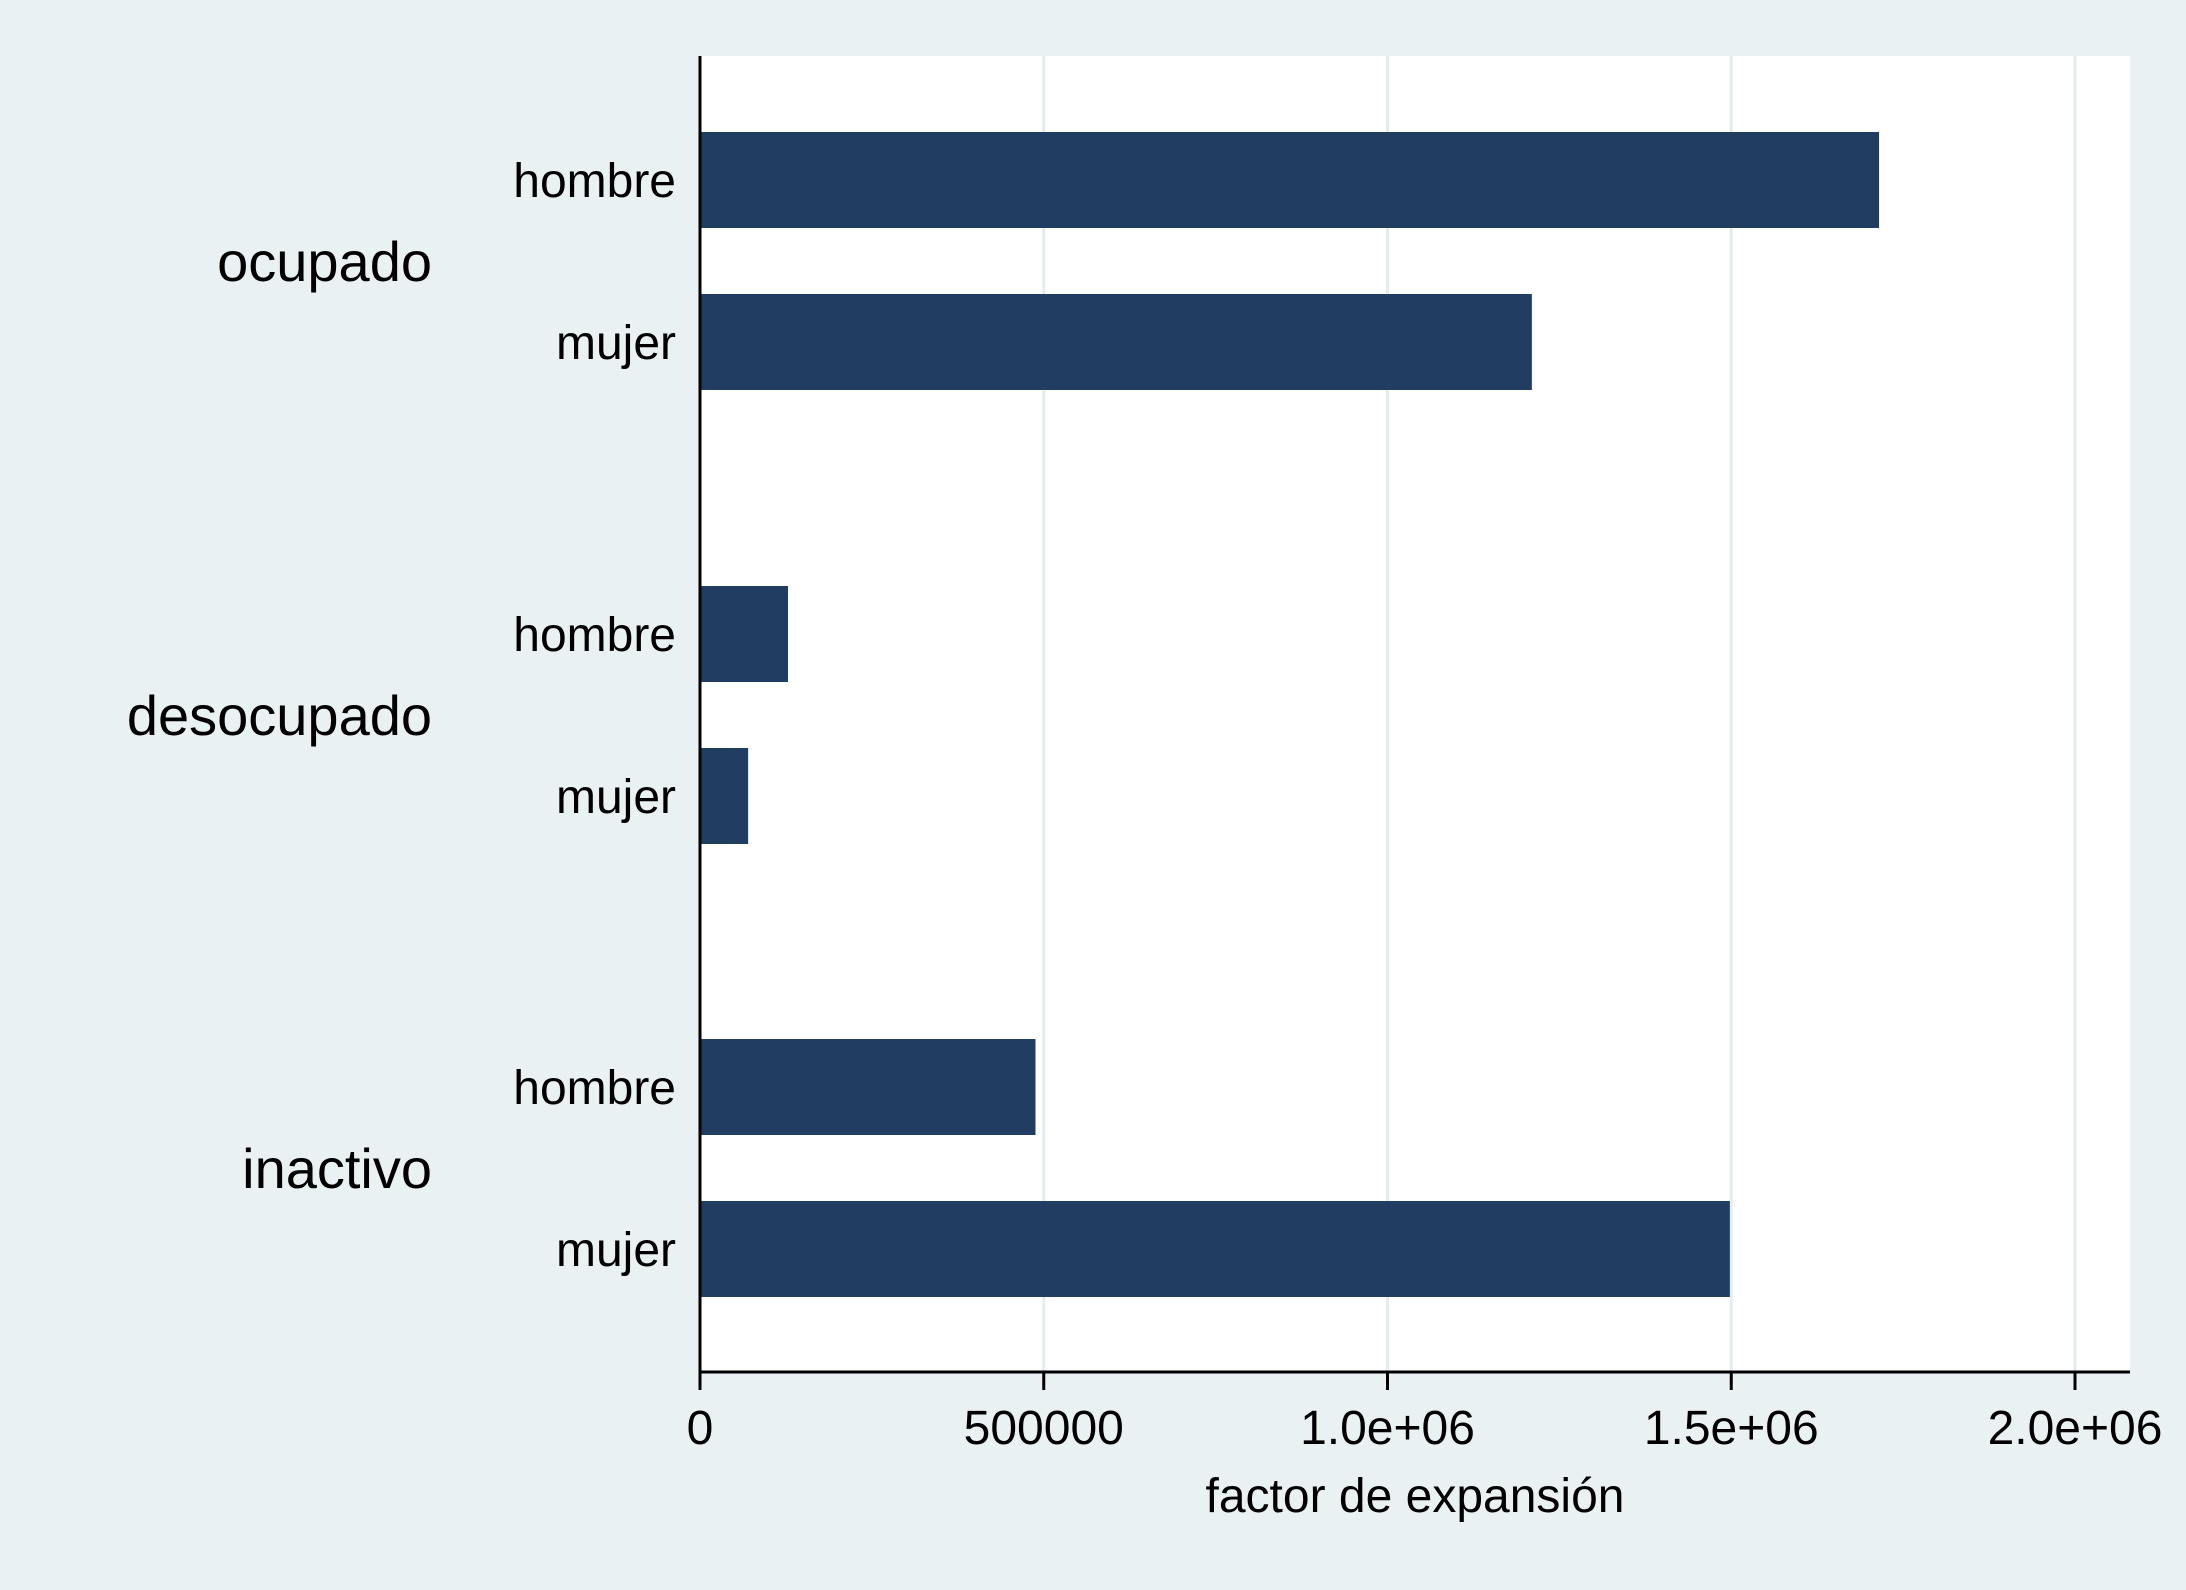 This screenshot has height=1590, width=2186. Describe the element at coordinates (2075, 1428) in the screenshot. I see `x-tick-label: 2.0e+06` at that location.